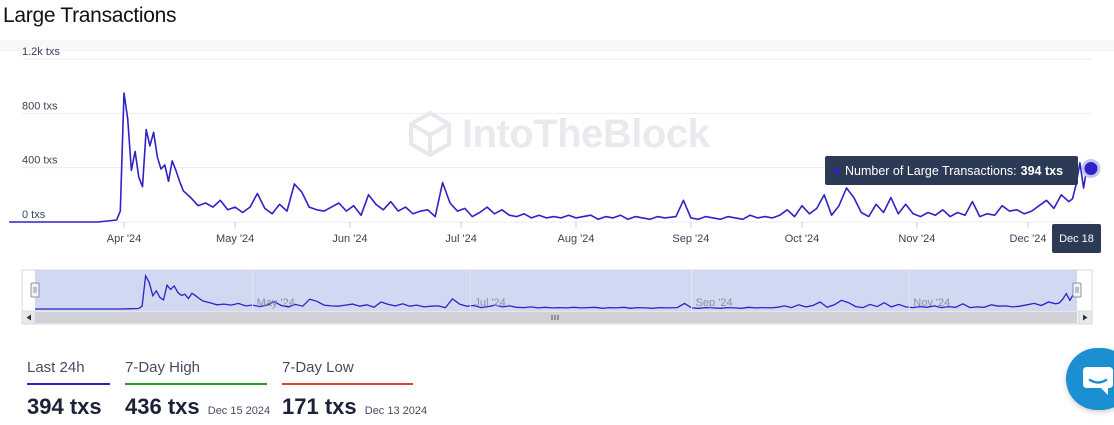  Describe the element at coordinates (916, 239) in the screenshot. I see `x-tick-label: Nov '24` at that location.